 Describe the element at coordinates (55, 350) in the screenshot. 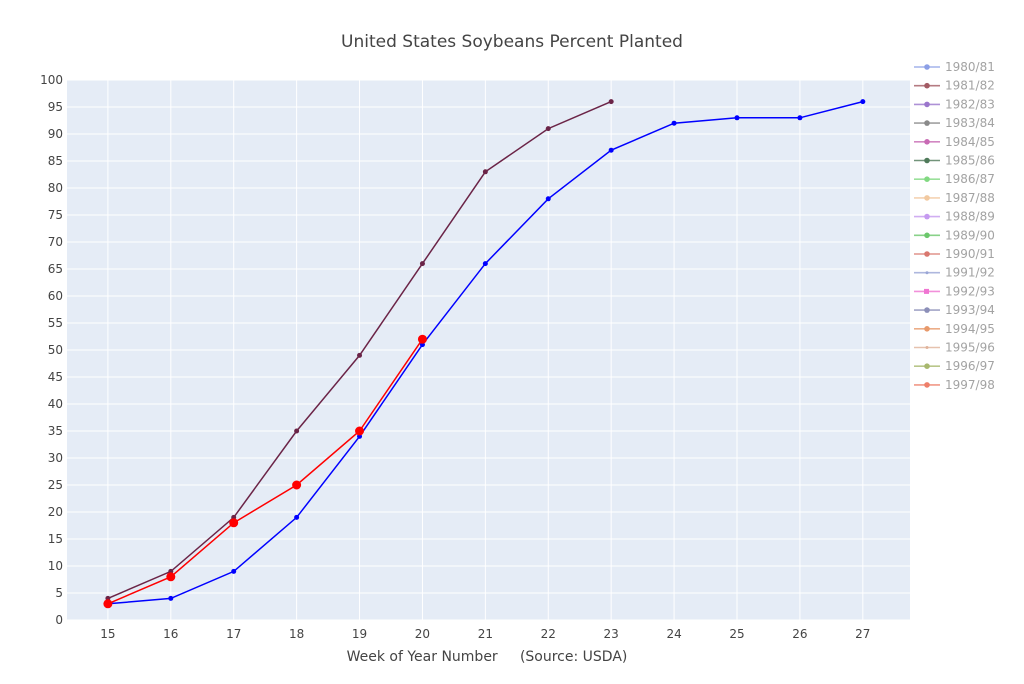

I see `y-tick-label: 50` at that location.